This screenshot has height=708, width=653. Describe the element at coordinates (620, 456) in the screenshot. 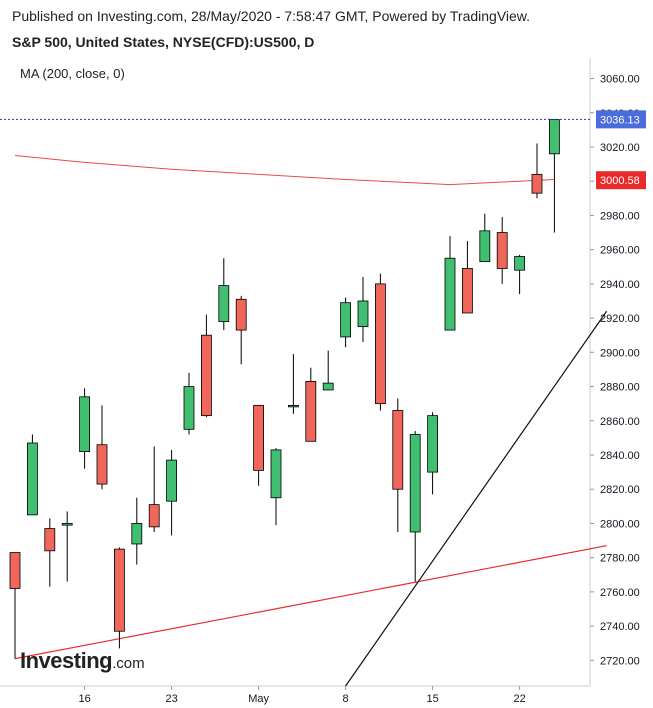

I see `price-tick-label: 2840.00` at that location.